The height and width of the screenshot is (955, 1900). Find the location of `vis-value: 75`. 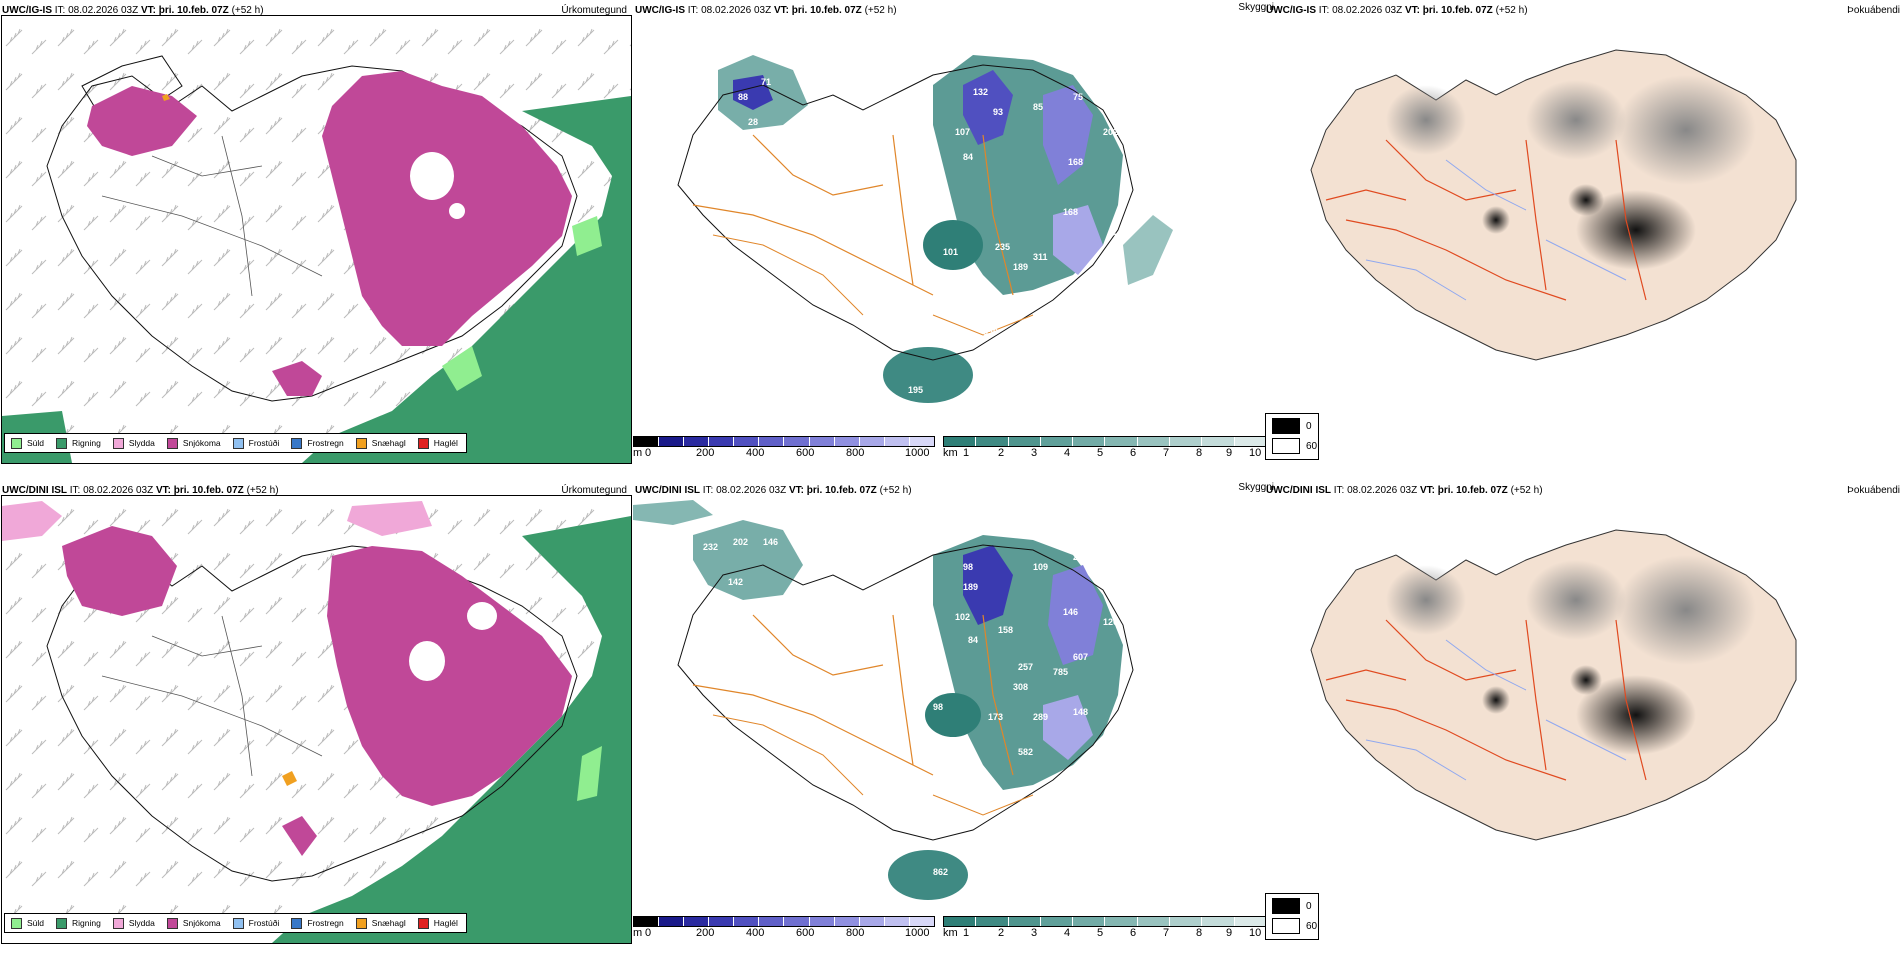

vis-value: 75 is located at coordinates (1078, 97).